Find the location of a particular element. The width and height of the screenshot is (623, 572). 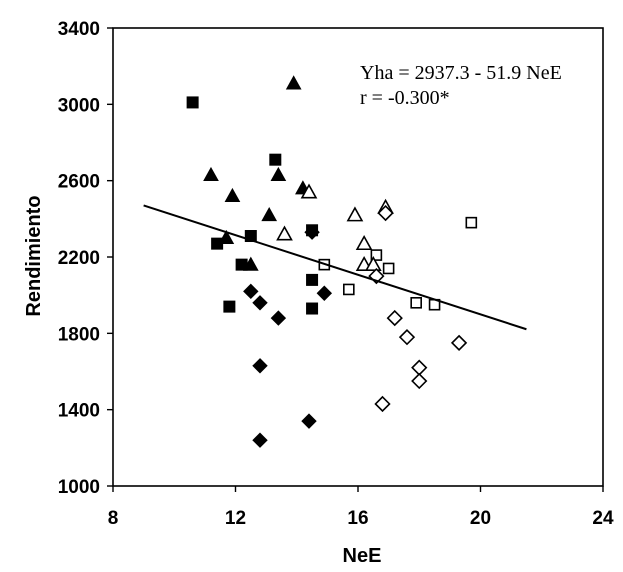

correlation-annotation: r = -0.300* is located at coordinates (405, 98).